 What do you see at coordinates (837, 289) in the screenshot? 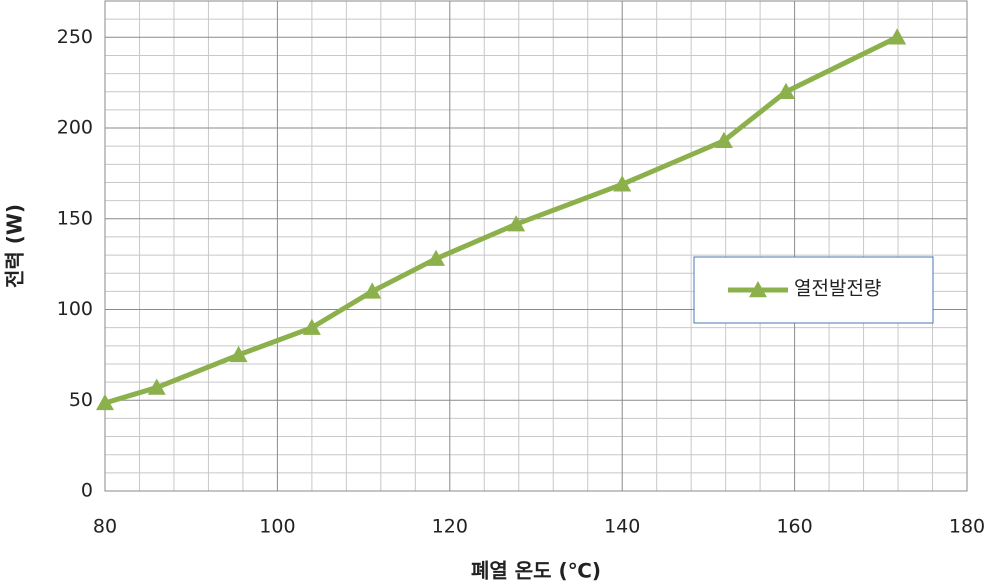
I see `legend-label: 열전발전량` at bounding box center [837, 289].